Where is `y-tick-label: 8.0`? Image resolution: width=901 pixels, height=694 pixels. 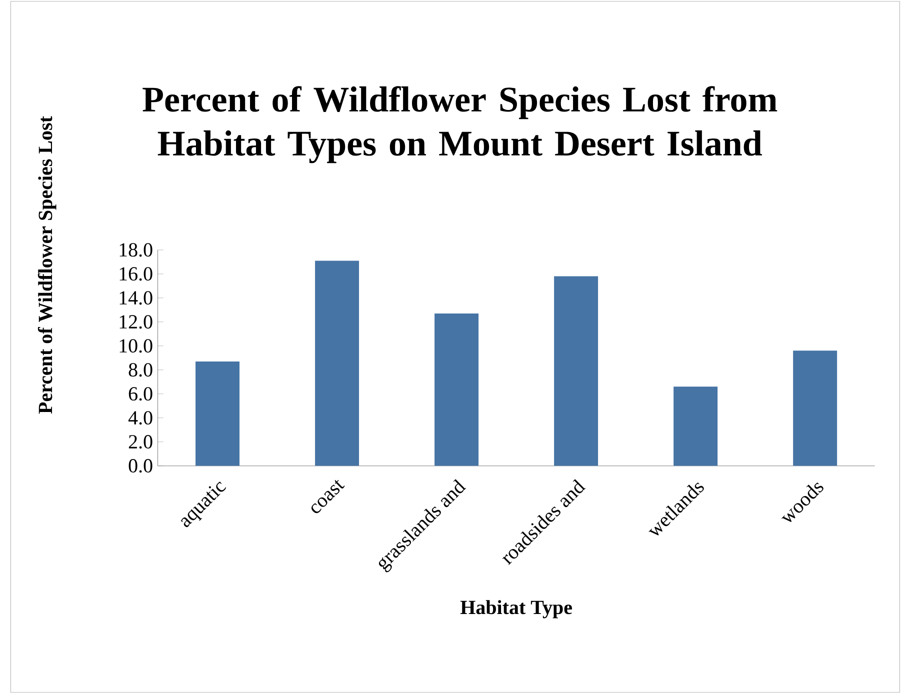 y-tick-label: 8.0 is located at coordinates (140, 370).